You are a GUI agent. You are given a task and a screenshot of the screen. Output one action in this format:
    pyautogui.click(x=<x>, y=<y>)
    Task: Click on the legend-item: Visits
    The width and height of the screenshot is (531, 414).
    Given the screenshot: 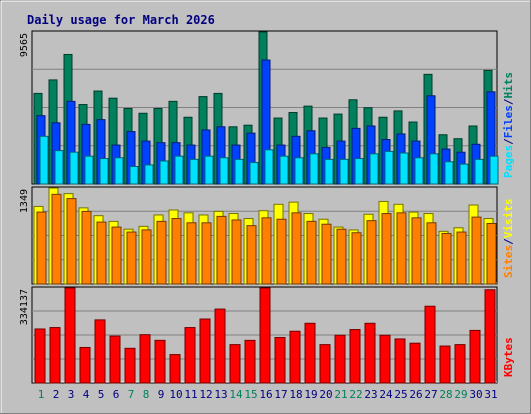 What is the action you would take?
    pyautogui.click(x=508, y=219)
    